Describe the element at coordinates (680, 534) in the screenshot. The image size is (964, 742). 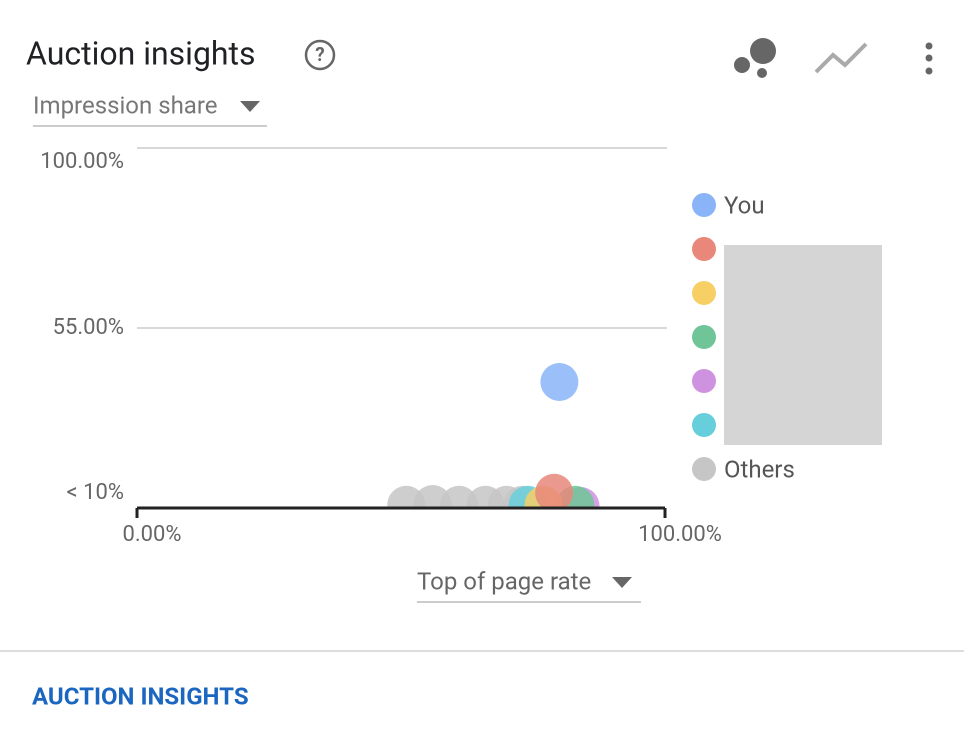
I see `x-tick-label: 100.00%` at that location.